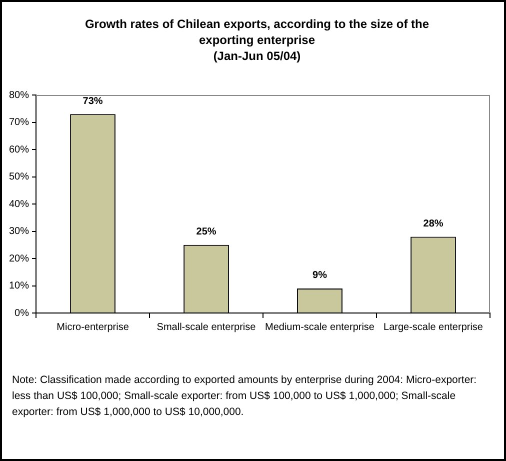  What do you see at coordinates (19, 122) in the screenshot?
I see `y-tick-label: 70%` at bounding box center [19, 122].